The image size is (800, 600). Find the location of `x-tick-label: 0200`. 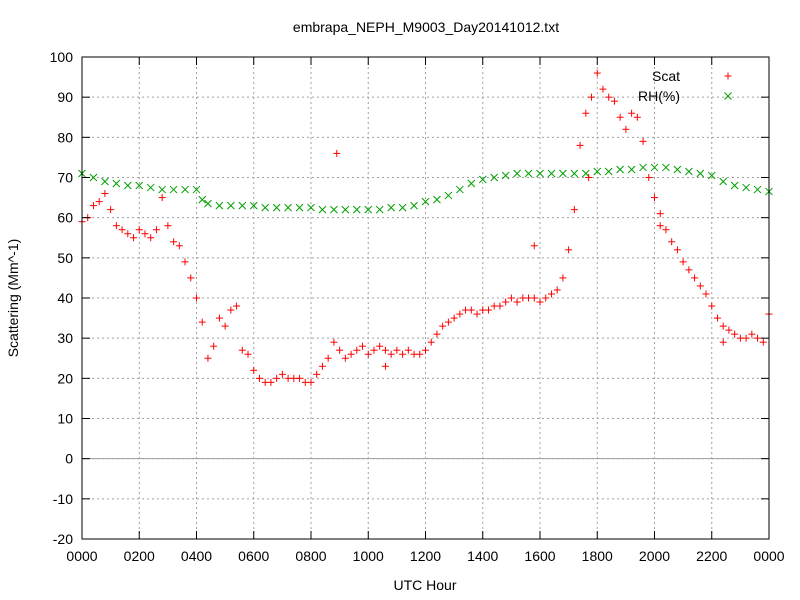

x-tick-label: 0200 is located at coordinates (139, 556).